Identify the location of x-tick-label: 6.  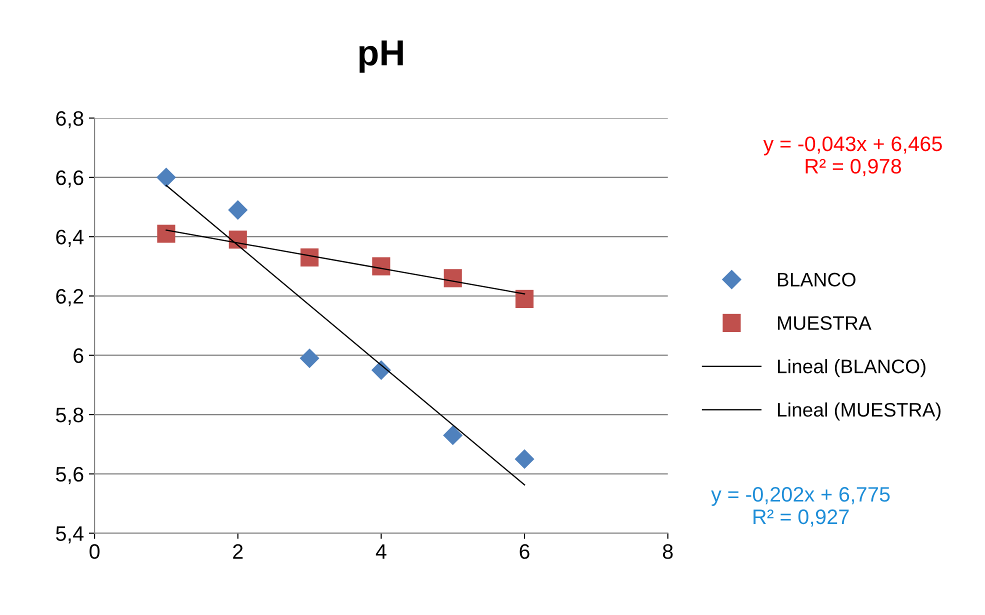
(525, 551).